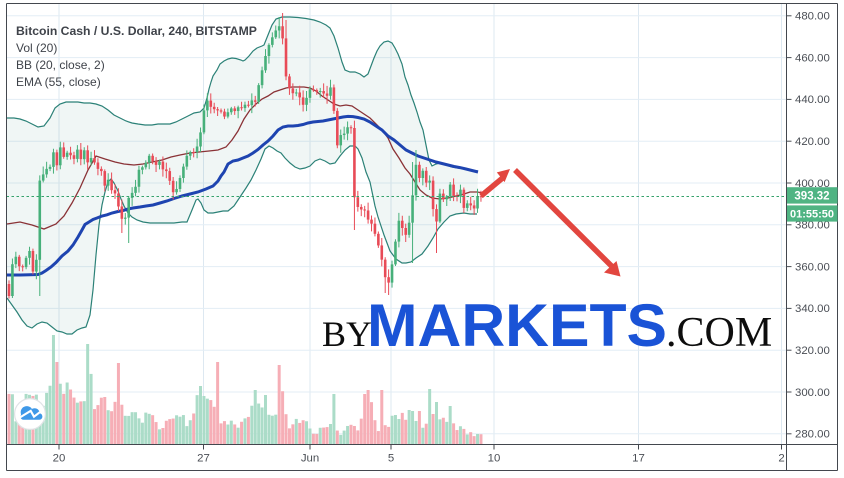 The image size is (844, 478). Describe the element at coordinates (494, 459) in the screenshot. I see `svg-text: 10` at that location.